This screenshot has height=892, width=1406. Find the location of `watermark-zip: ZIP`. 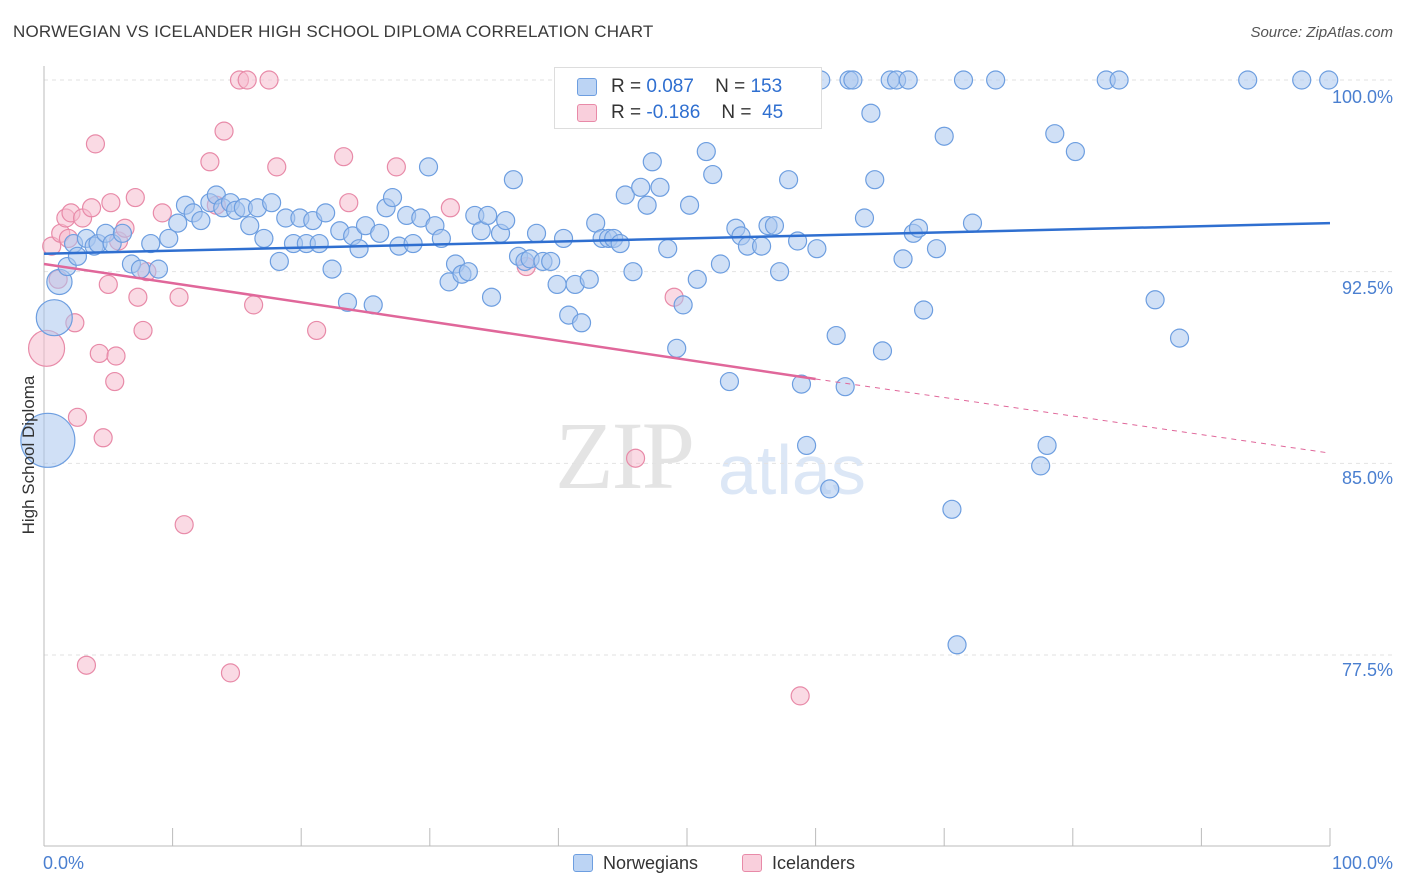

watermark-zip: ZIP is located at coordinates (625, 455).